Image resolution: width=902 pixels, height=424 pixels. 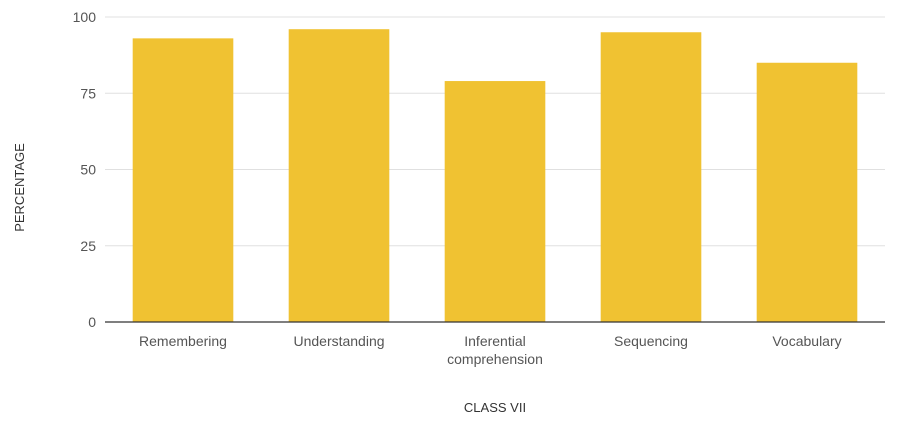 What do you see at coordinates (495, 201) in the screenshot?
I see `bar-inferential-comprehension` at bounding box center [495, 201].